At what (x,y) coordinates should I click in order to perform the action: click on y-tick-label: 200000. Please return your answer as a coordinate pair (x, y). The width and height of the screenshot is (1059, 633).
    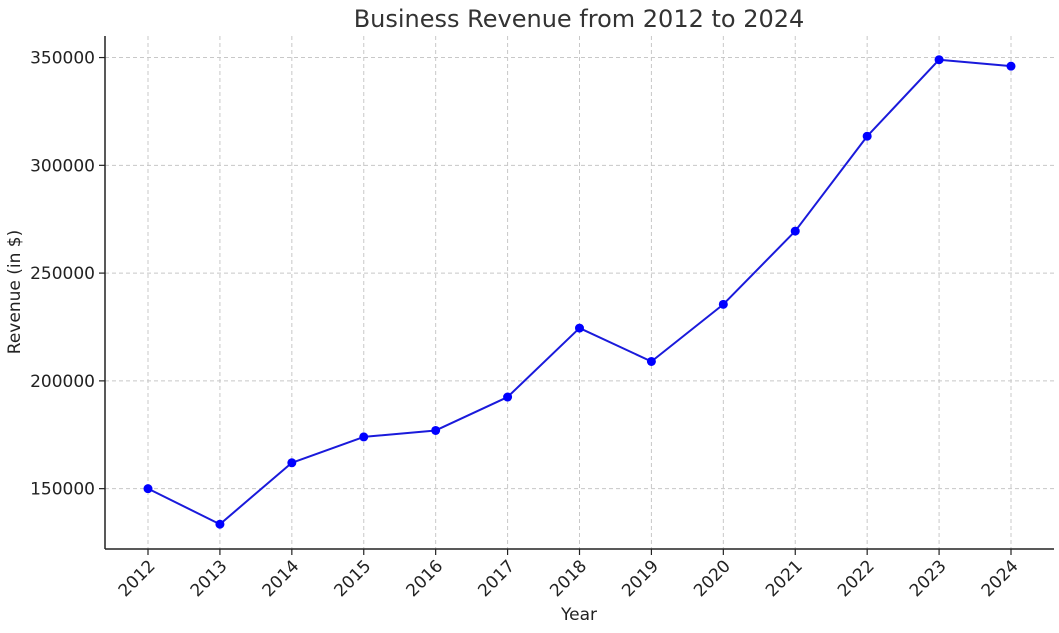
    Looking at the image, I should click on (62, 382).